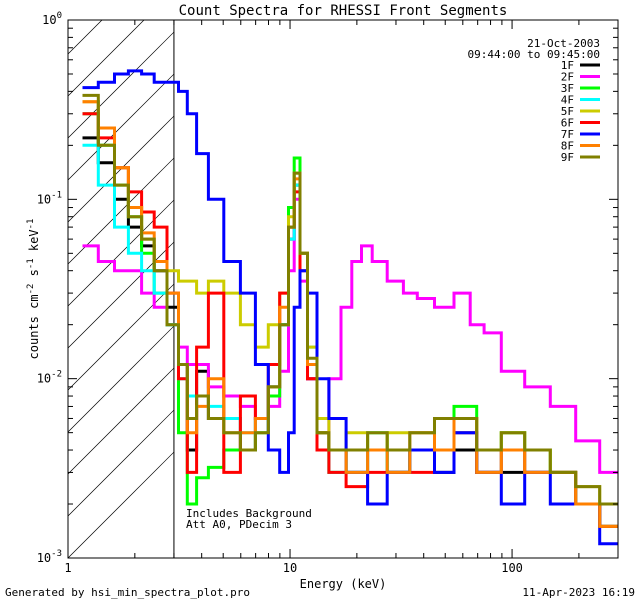  I want to click on x-tick-label: 1, so click(67, 568).